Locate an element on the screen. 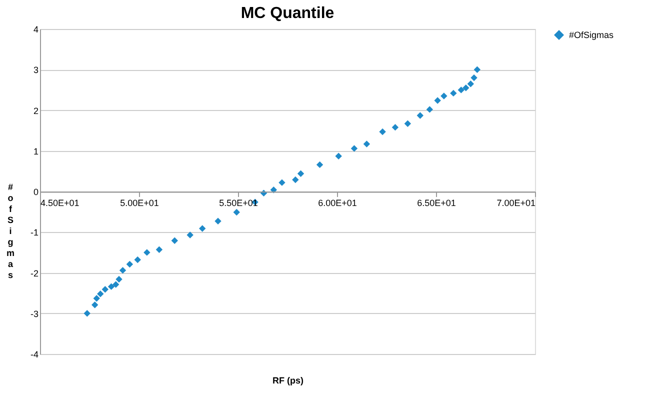  y-tick-label: 2 is located at coordinates (35, 111).